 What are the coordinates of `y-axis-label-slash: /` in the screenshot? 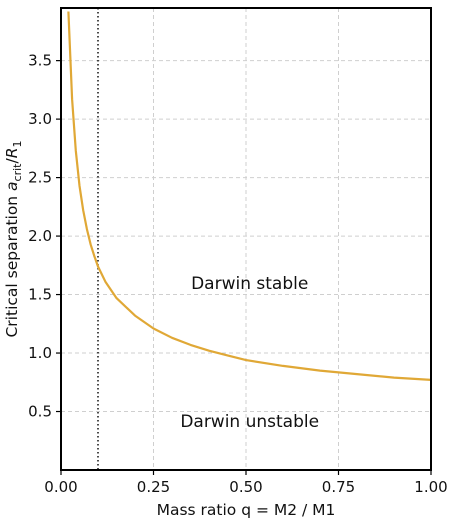 It's located at (12, 160).